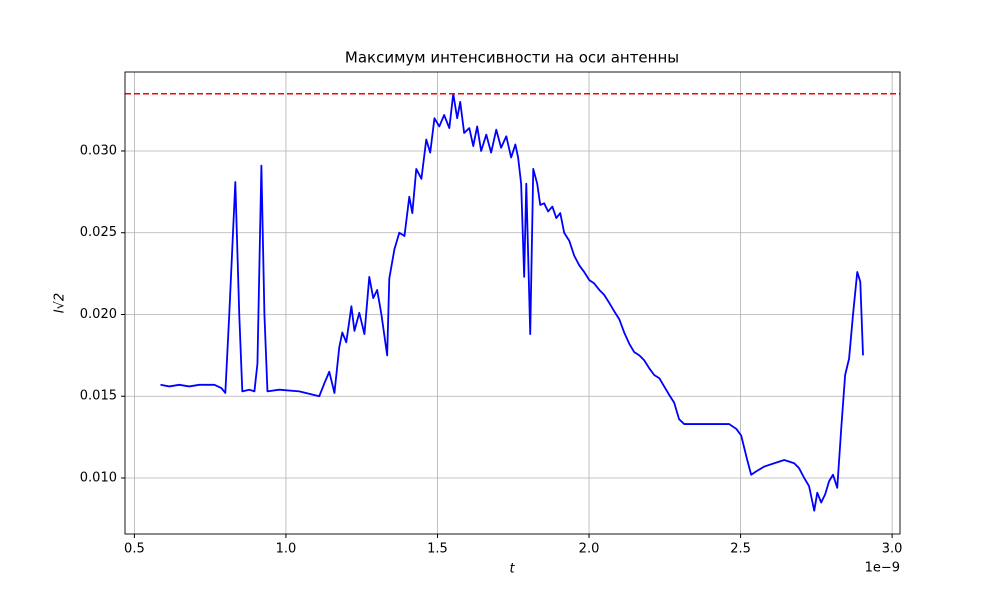 The width and height of the screenshot is (1000, 600). What do you see at coordinates (589, 549) in the screenshot?
I see `x-tick-label: 2.0` at bounding box center [589, 549].